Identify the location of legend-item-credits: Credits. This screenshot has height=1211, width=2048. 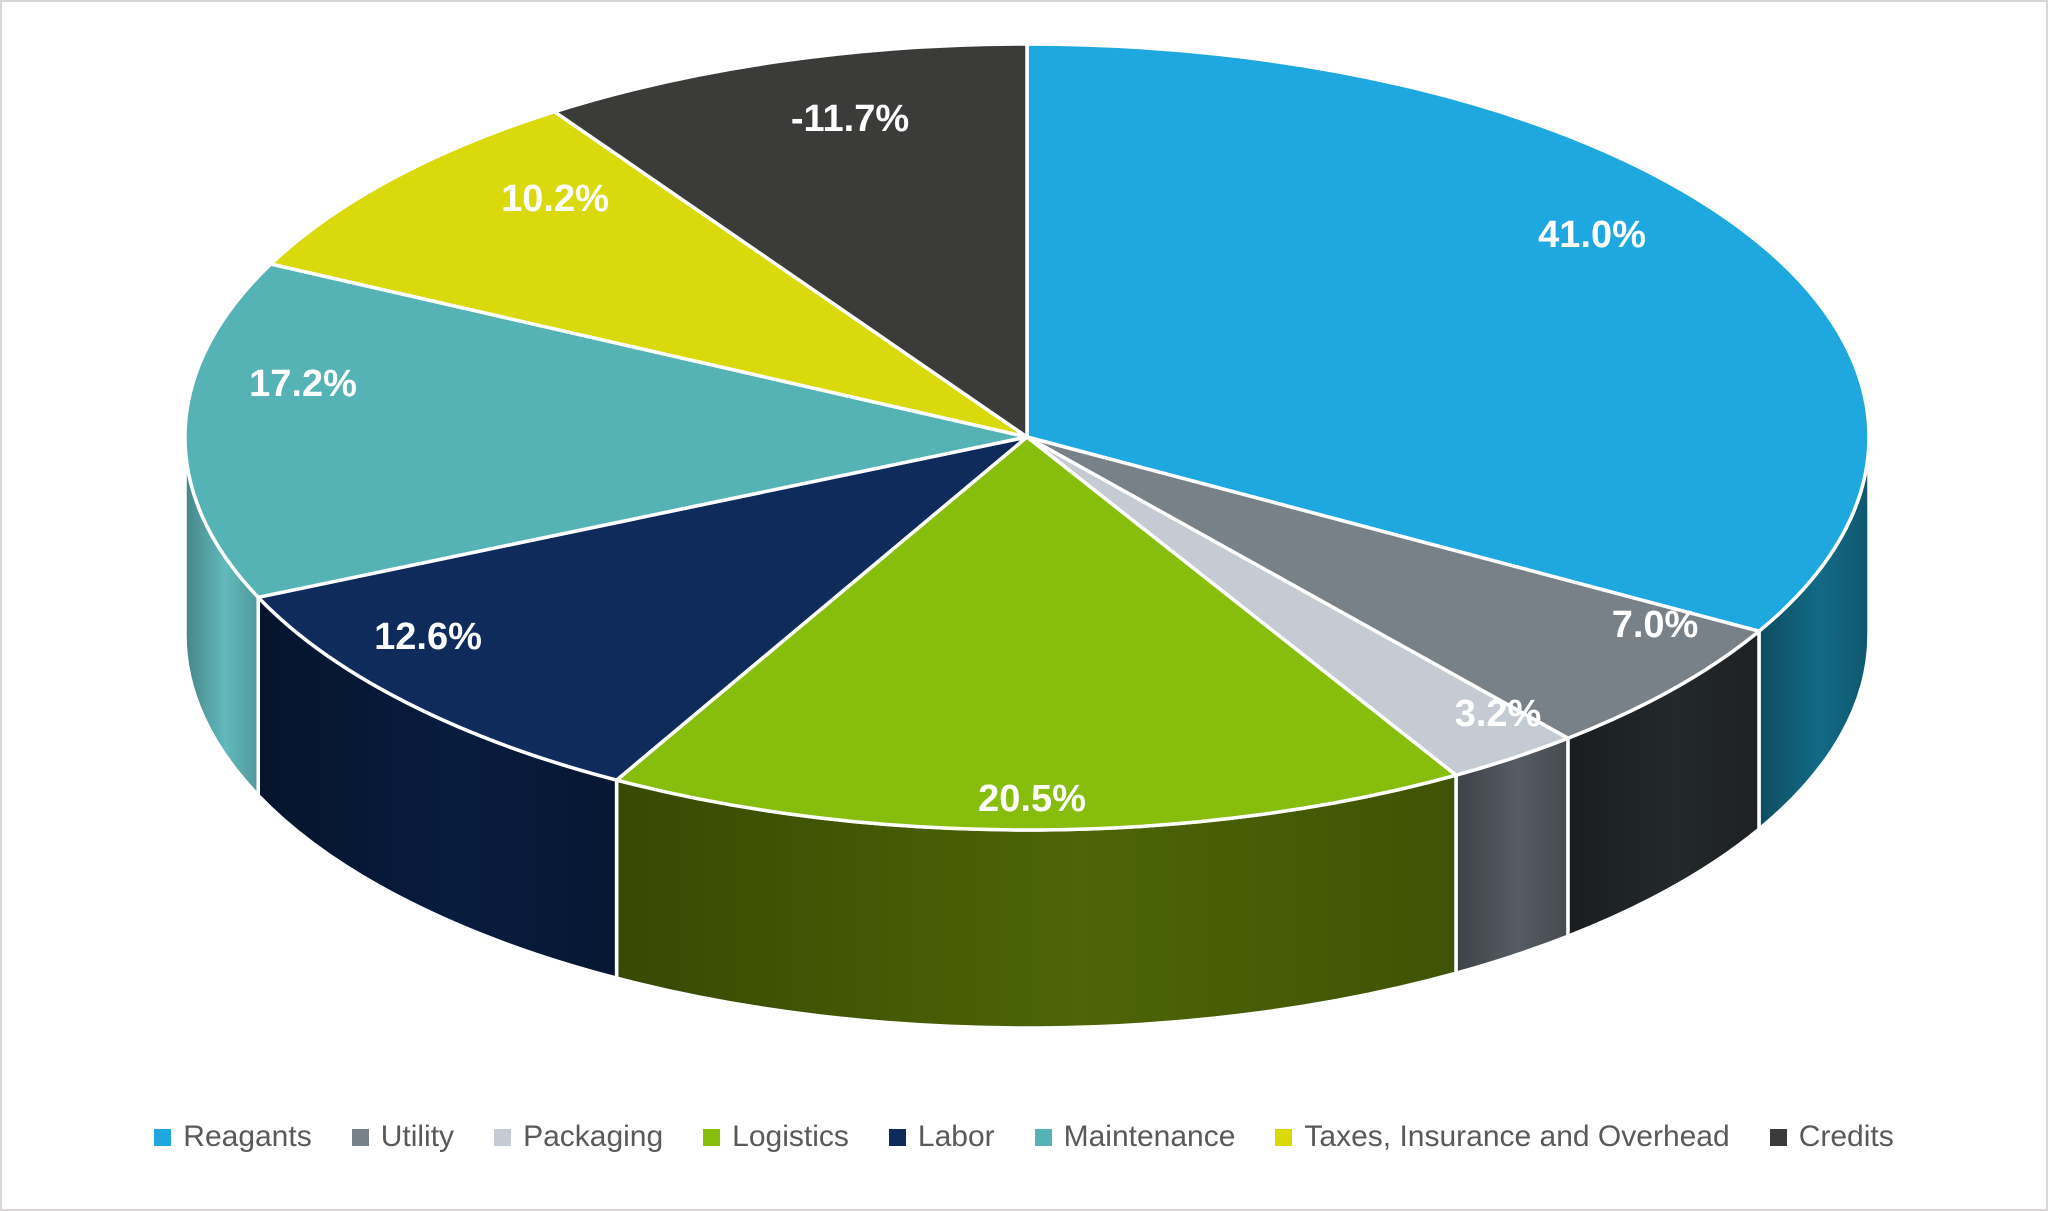
(1831, 1136).